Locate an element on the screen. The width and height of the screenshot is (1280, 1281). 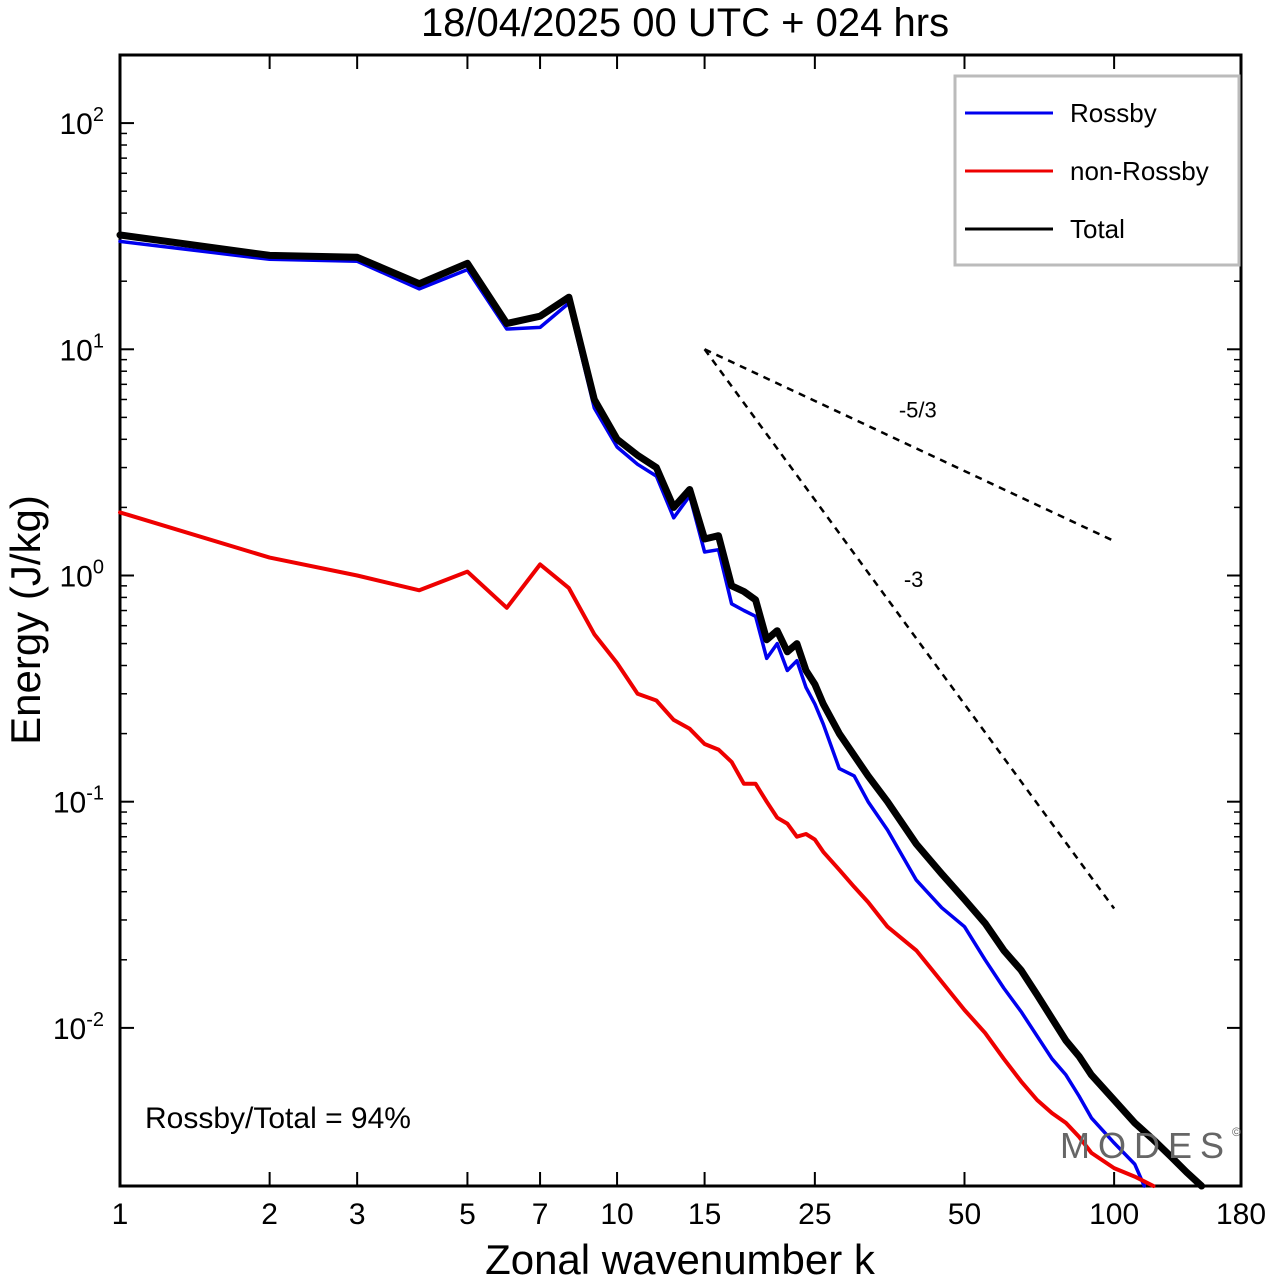
legend: Rossby non-Rossby Total is located at coordinates (1097, 170).